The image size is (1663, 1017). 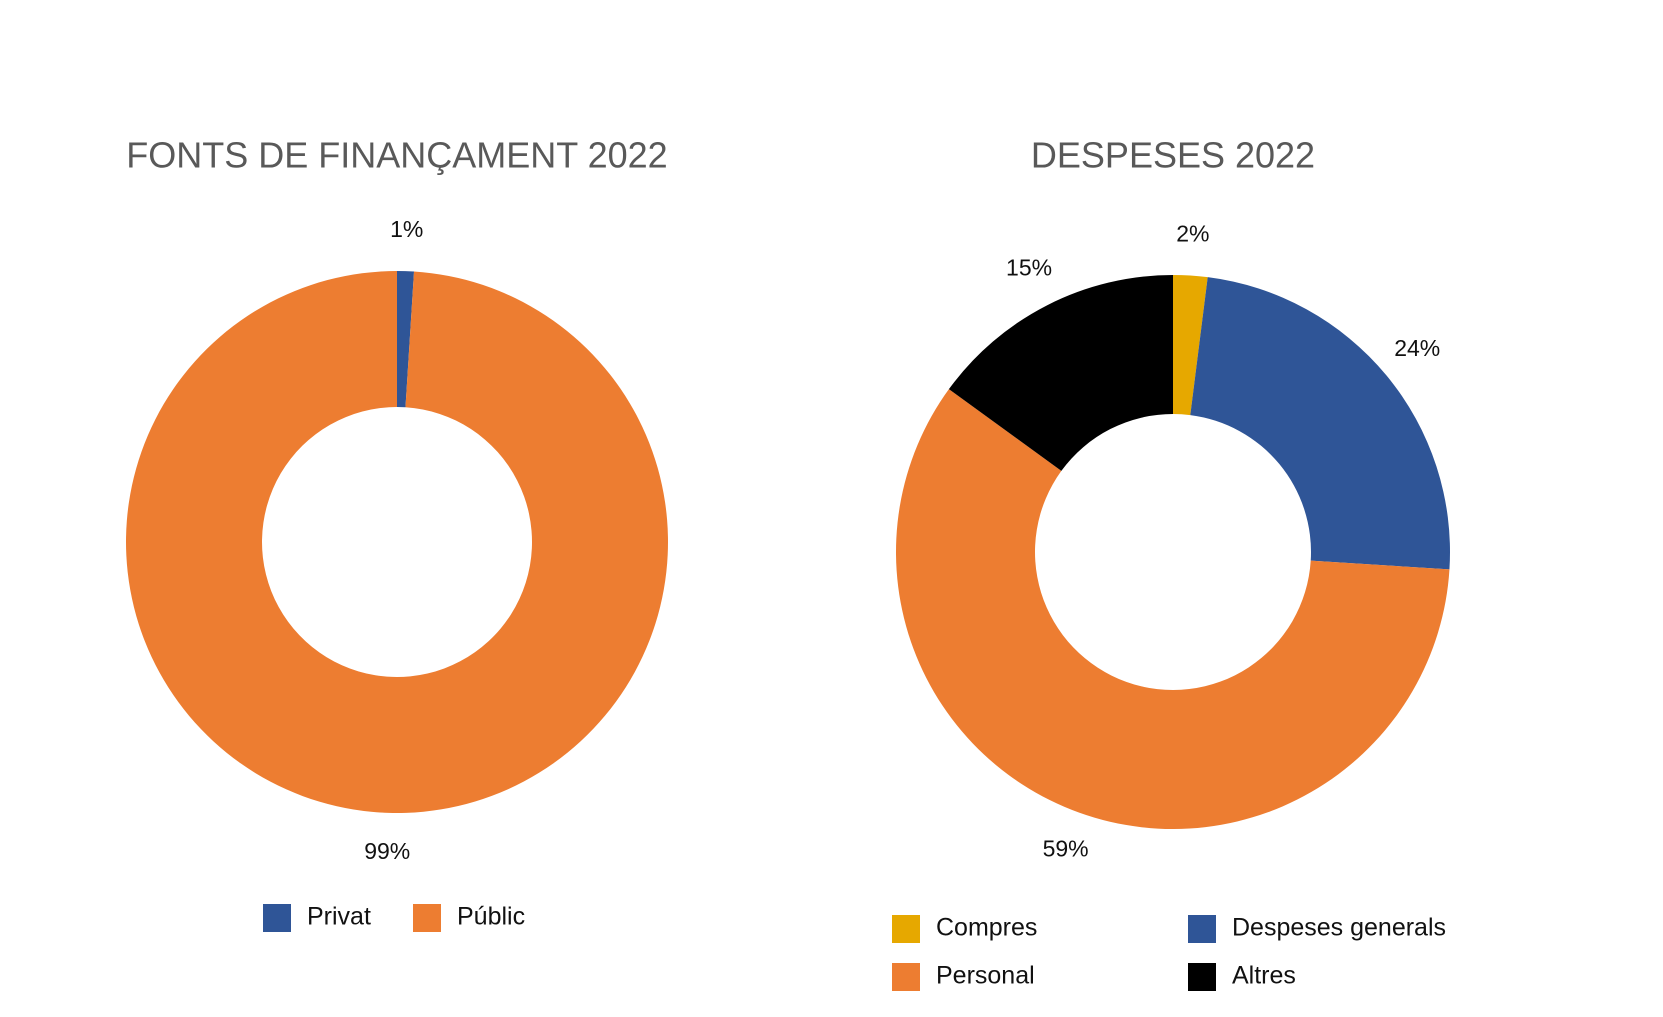 What do you see at coordinates (986, 928) in the screenshot?
I see `legend-label: Compres` at bounding box center [986, 928].